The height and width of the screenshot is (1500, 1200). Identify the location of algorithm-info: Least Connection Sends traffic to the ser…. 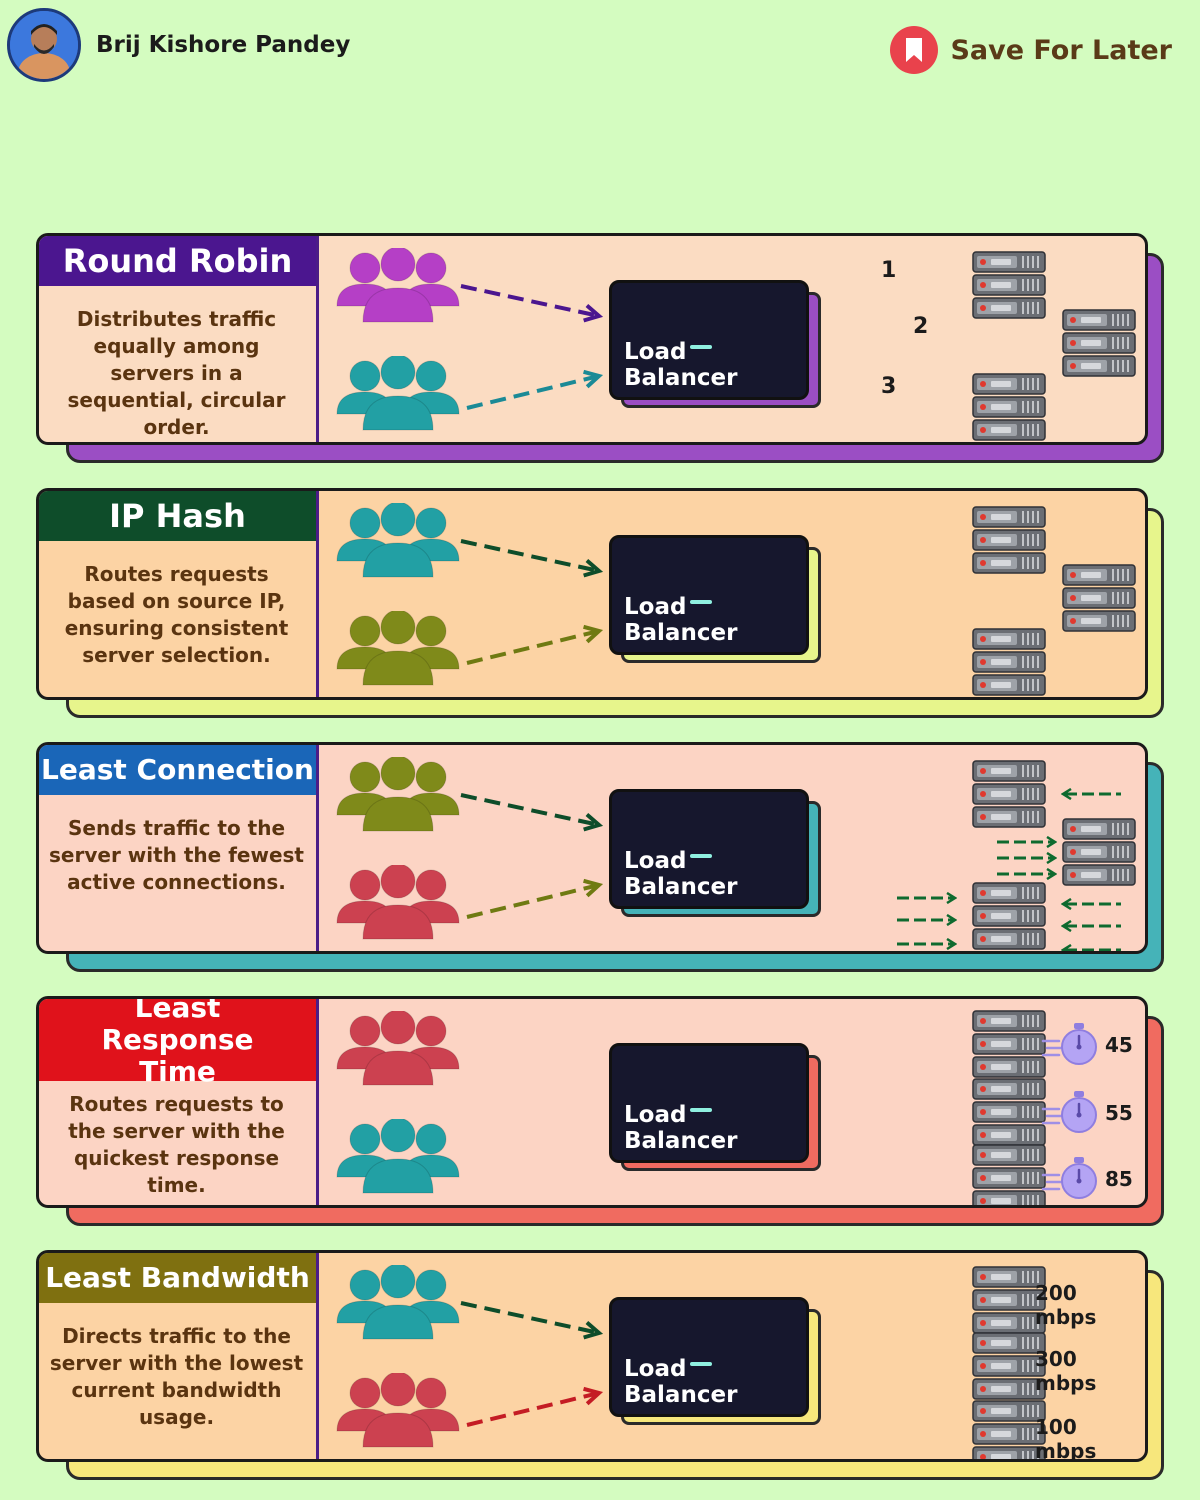
(179, 848).